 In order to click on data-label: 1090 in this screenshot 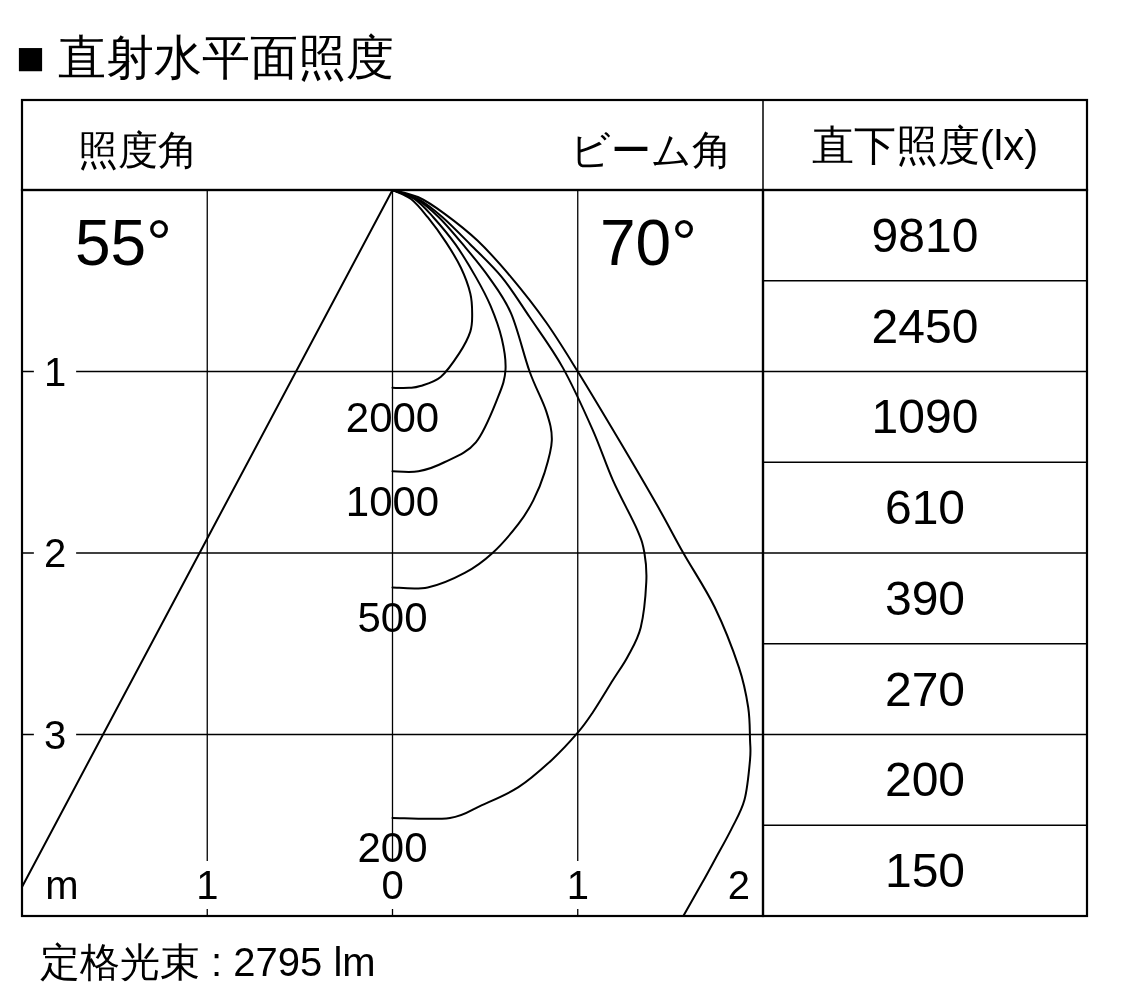, I will do `click(925, 417)`.